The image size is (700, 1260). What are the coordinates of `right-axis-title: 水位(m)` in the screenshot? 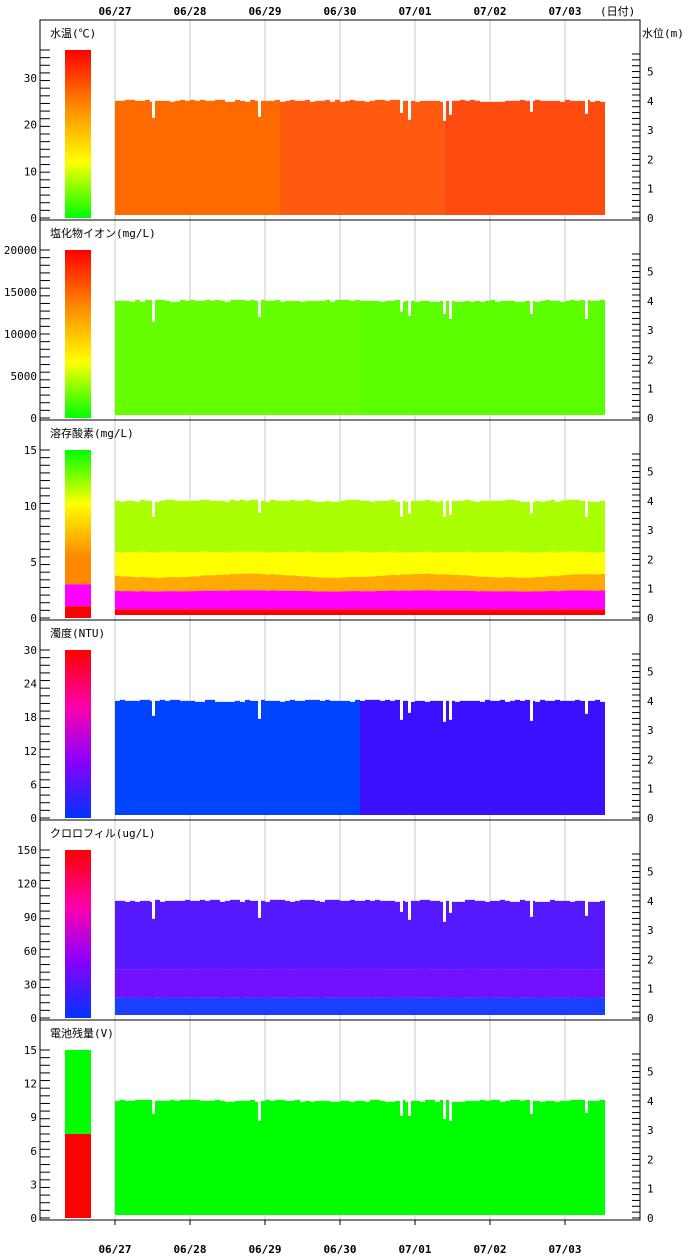 It's located at (663, 33).